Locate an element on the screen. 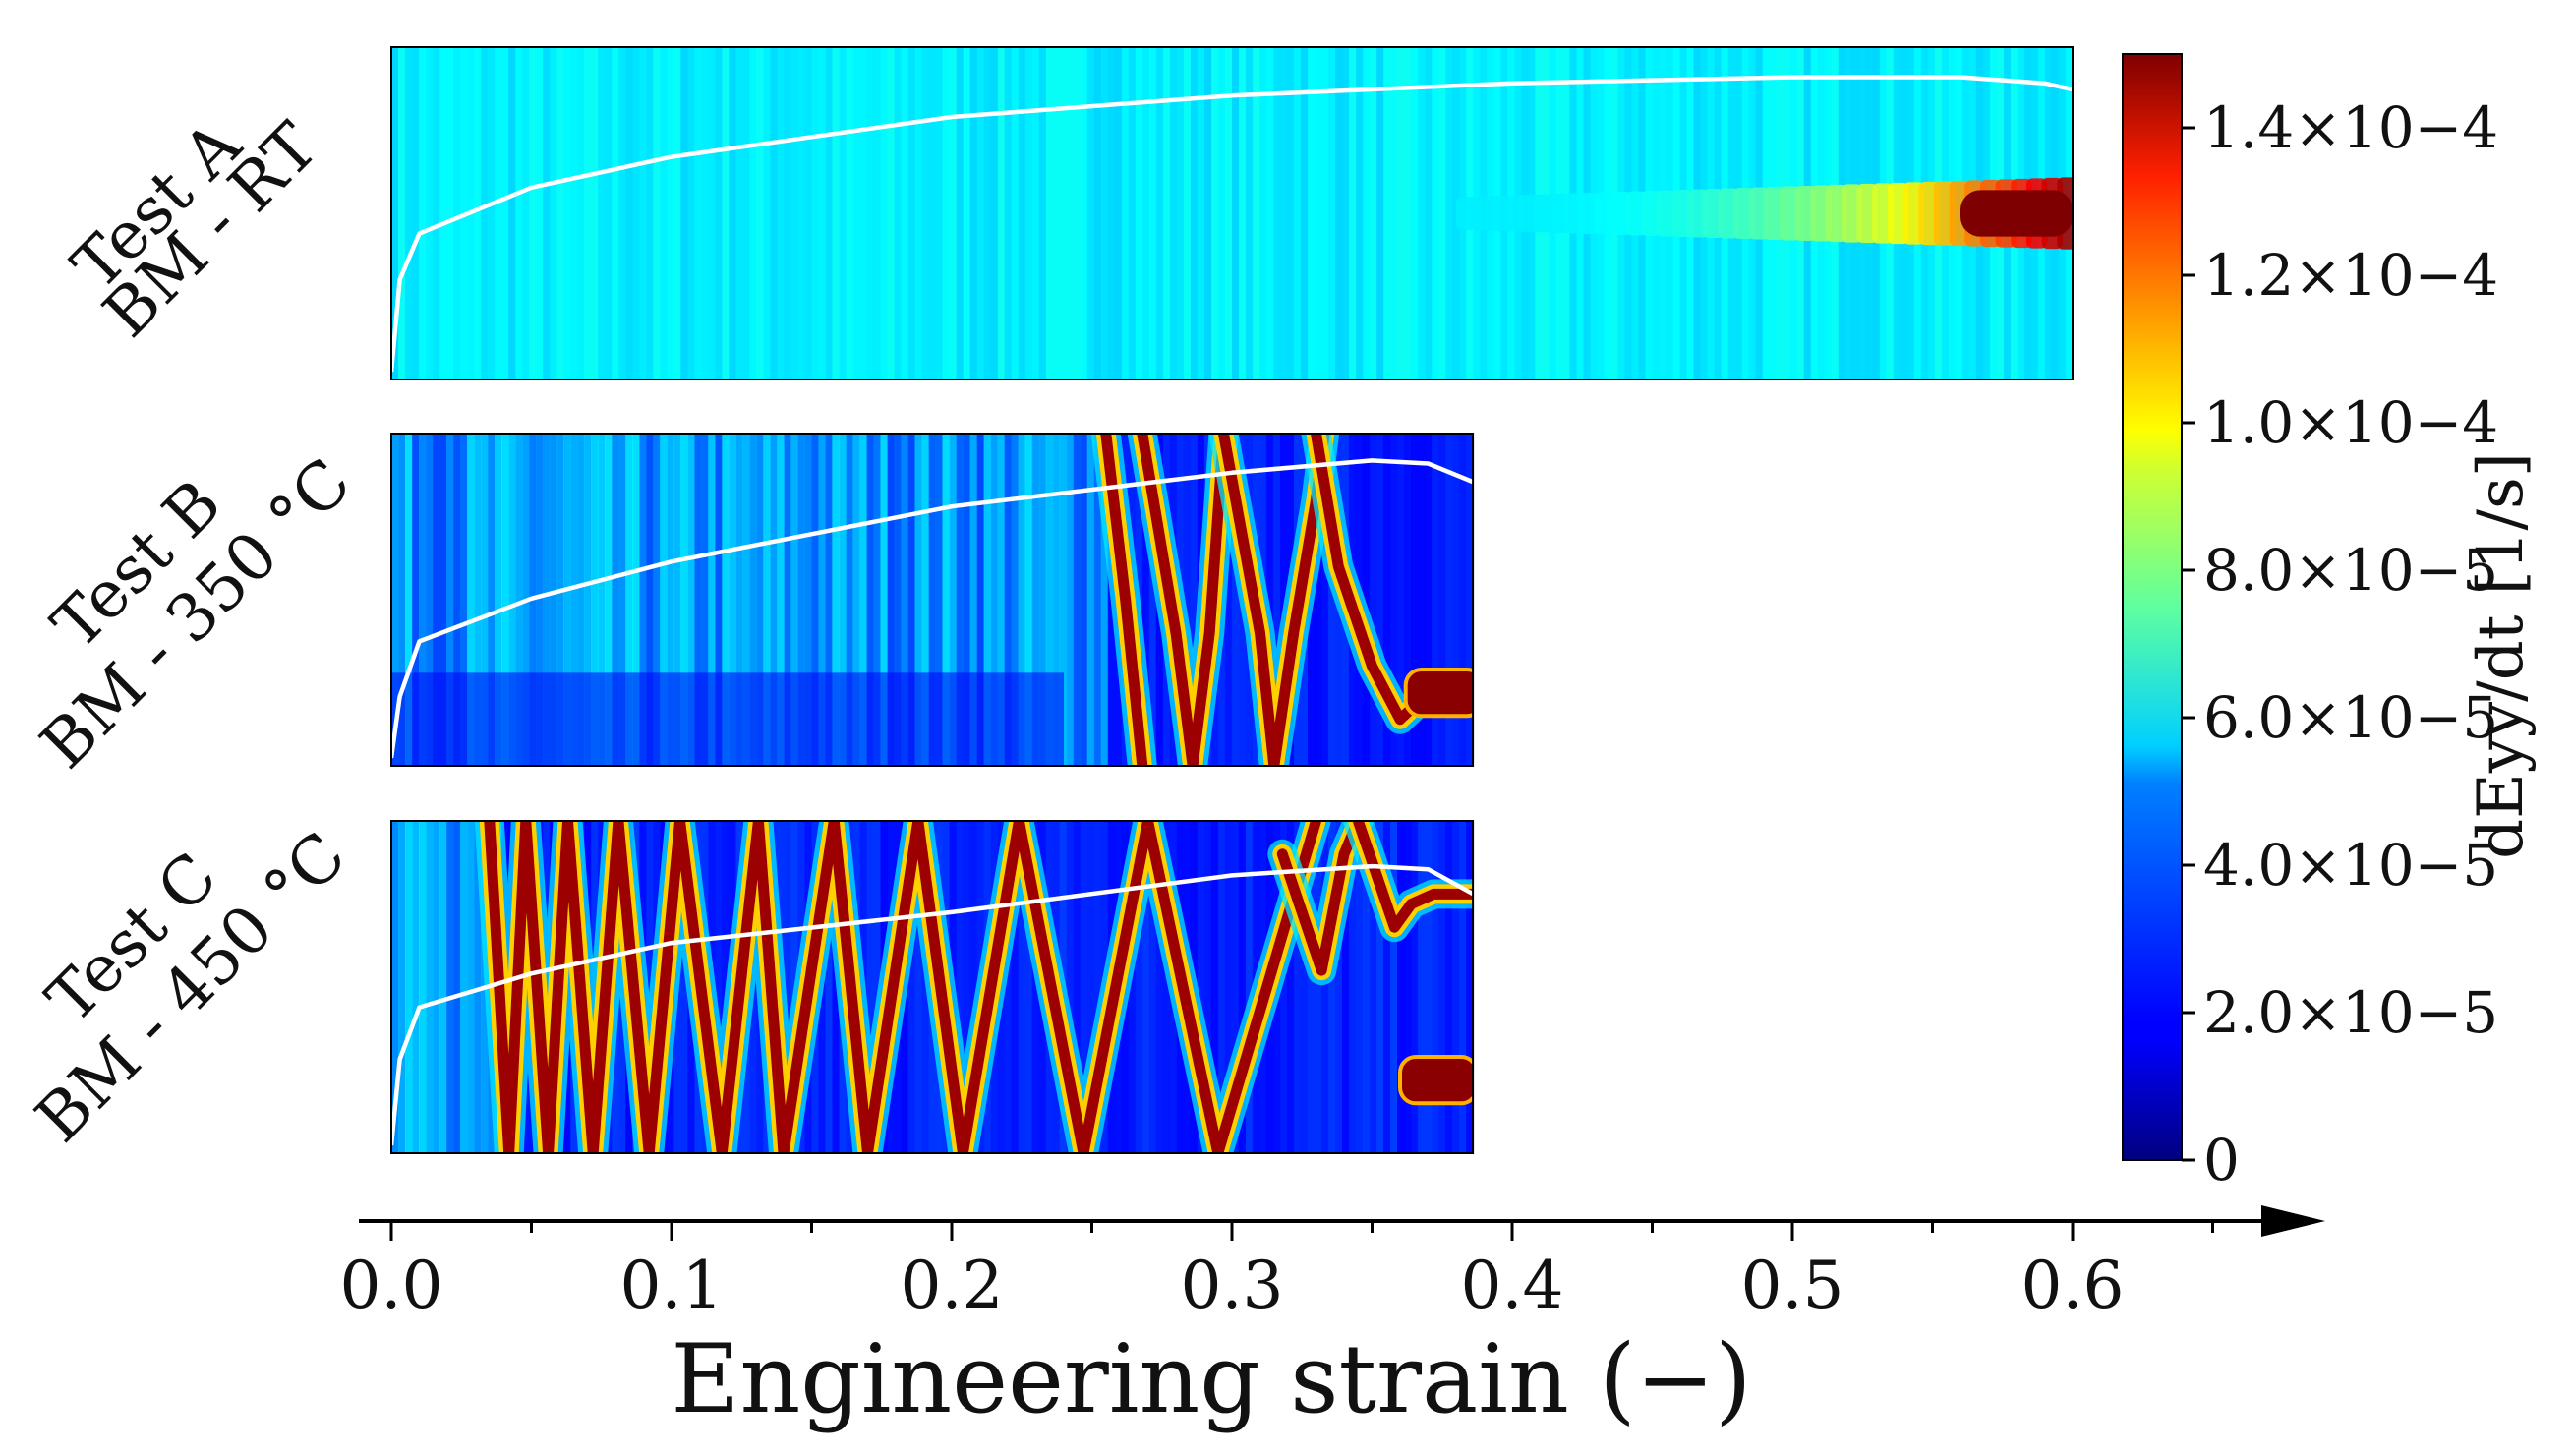 The image size is (2574, 1456). colorbar-tick-label: 1.2×10−4 is located at coordinates (2350, 275).